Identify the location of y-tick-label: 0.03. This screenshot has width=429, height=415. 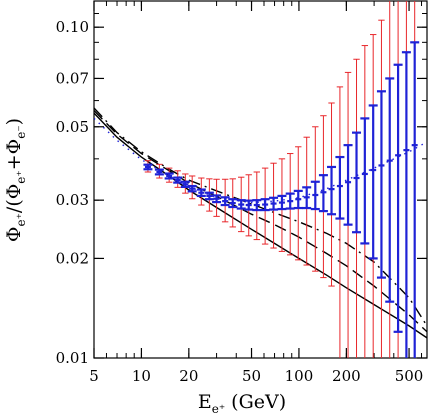
(72, 200).